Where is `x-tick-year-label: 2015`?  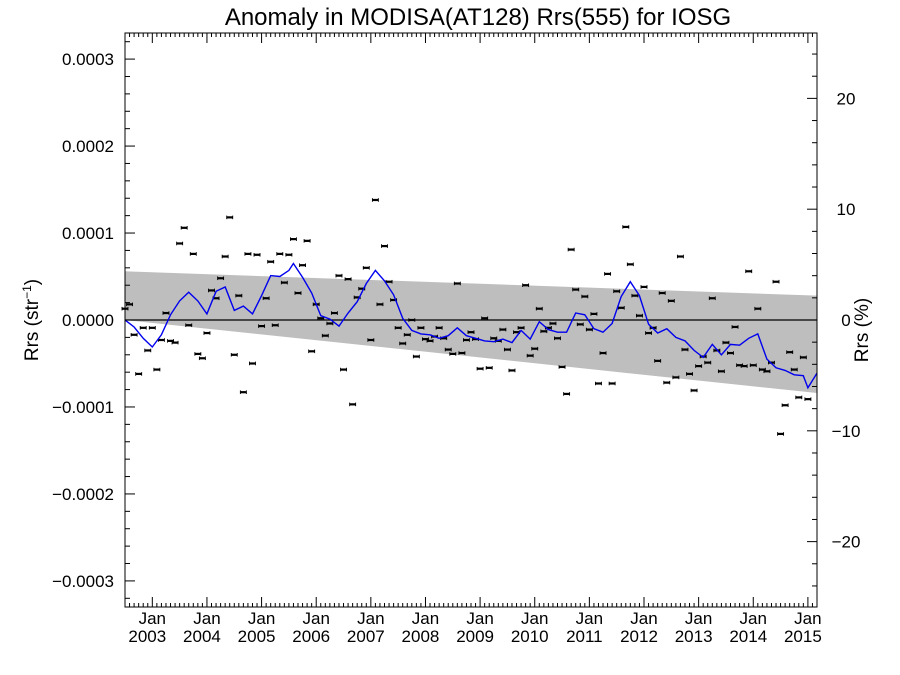
x-tick-year-label: 2015 is located at coordinates (803, 636).